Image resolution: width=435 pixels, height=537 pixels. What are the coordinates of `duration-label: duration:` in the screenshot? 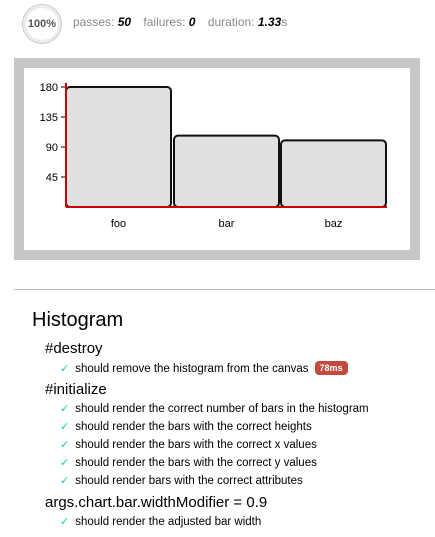 It's located at (231, 22).